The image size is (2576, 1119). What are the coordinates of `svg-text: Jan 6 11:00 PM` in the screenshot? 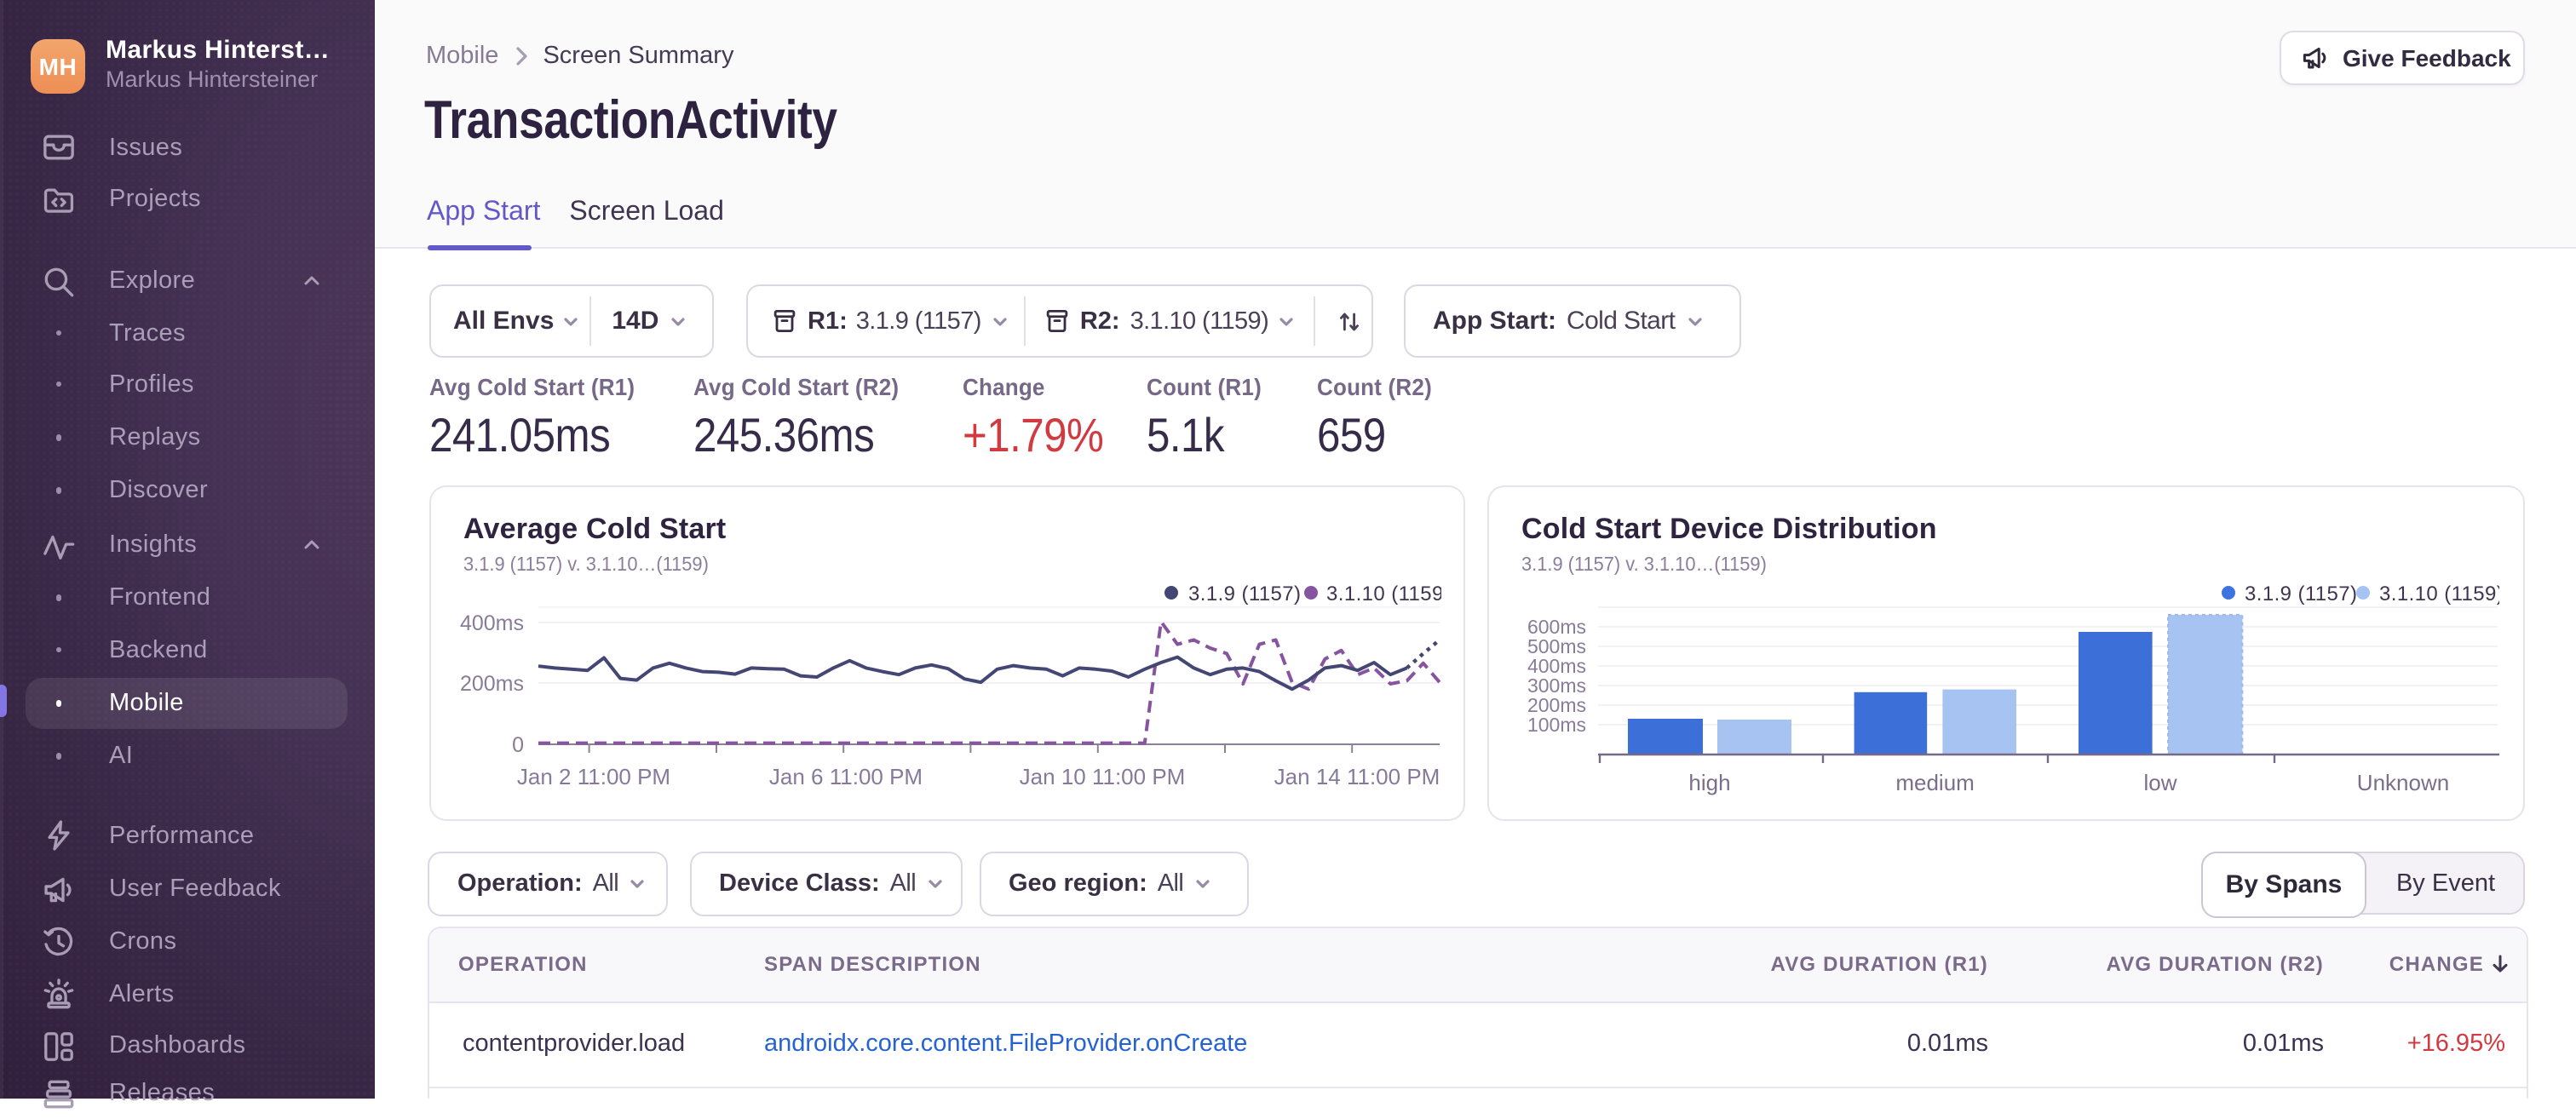 It's located at (845, 776).